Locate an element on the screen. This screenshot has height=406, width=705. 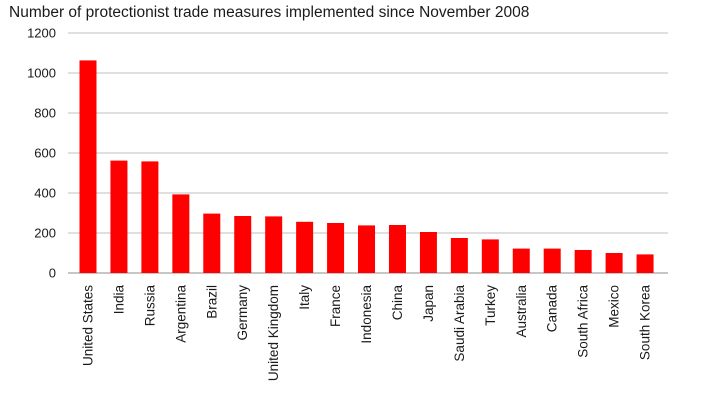
y-tick-label: 400 is located at coordinates (45, 193).